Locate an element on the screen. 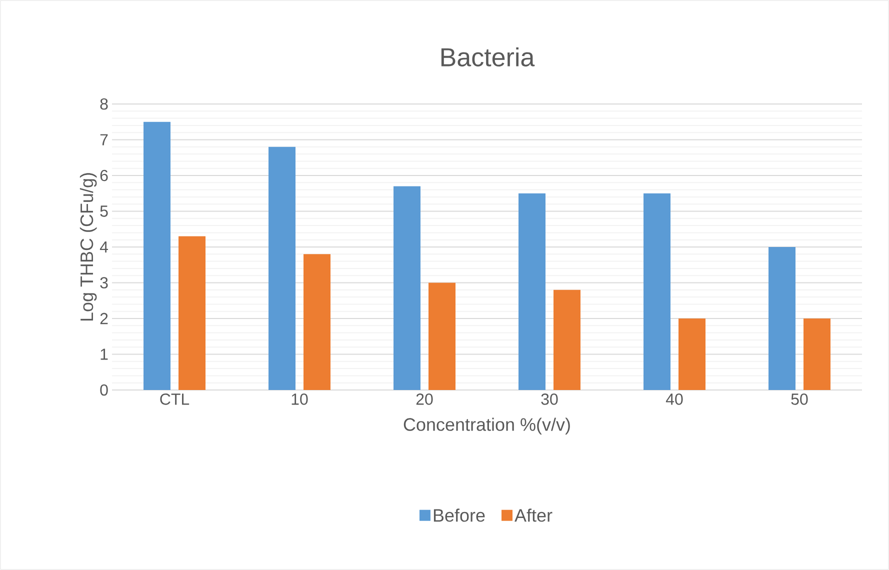 Image resolution: width=889 pixels, height=570 pixels. x-tick-label: 10 is located at coordinates (300, 399).